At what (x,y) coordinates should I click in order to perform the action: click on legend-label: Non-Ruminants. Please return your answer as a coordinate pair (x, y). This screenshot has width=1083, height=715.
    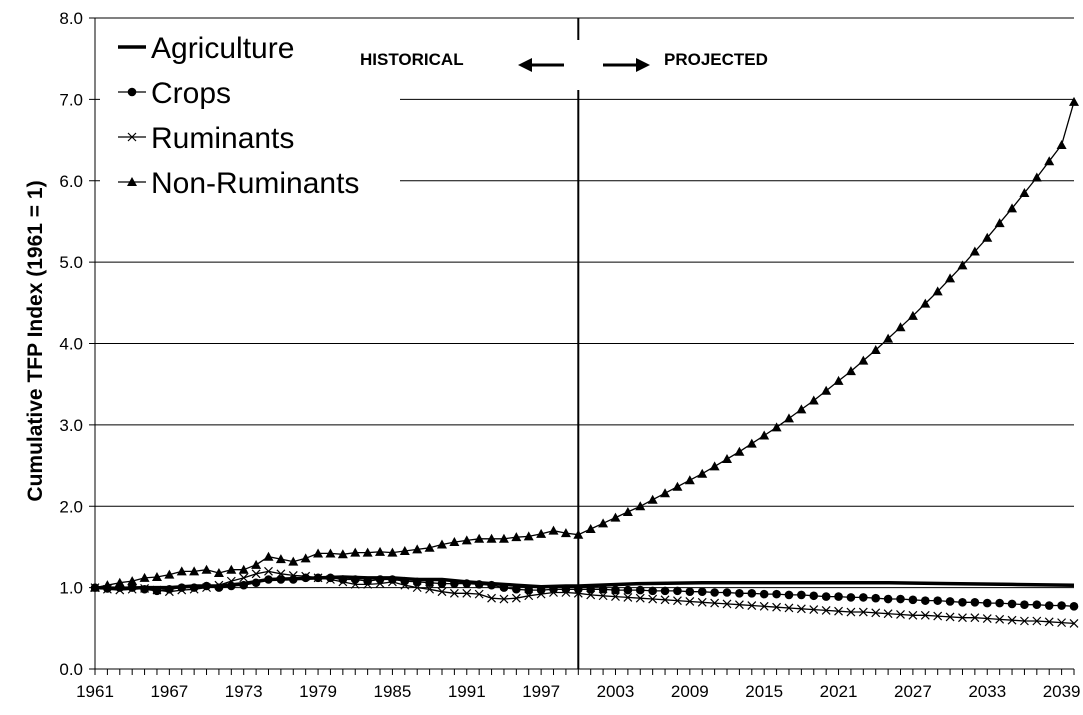
    Looking at the image, I should click on (255, 183).